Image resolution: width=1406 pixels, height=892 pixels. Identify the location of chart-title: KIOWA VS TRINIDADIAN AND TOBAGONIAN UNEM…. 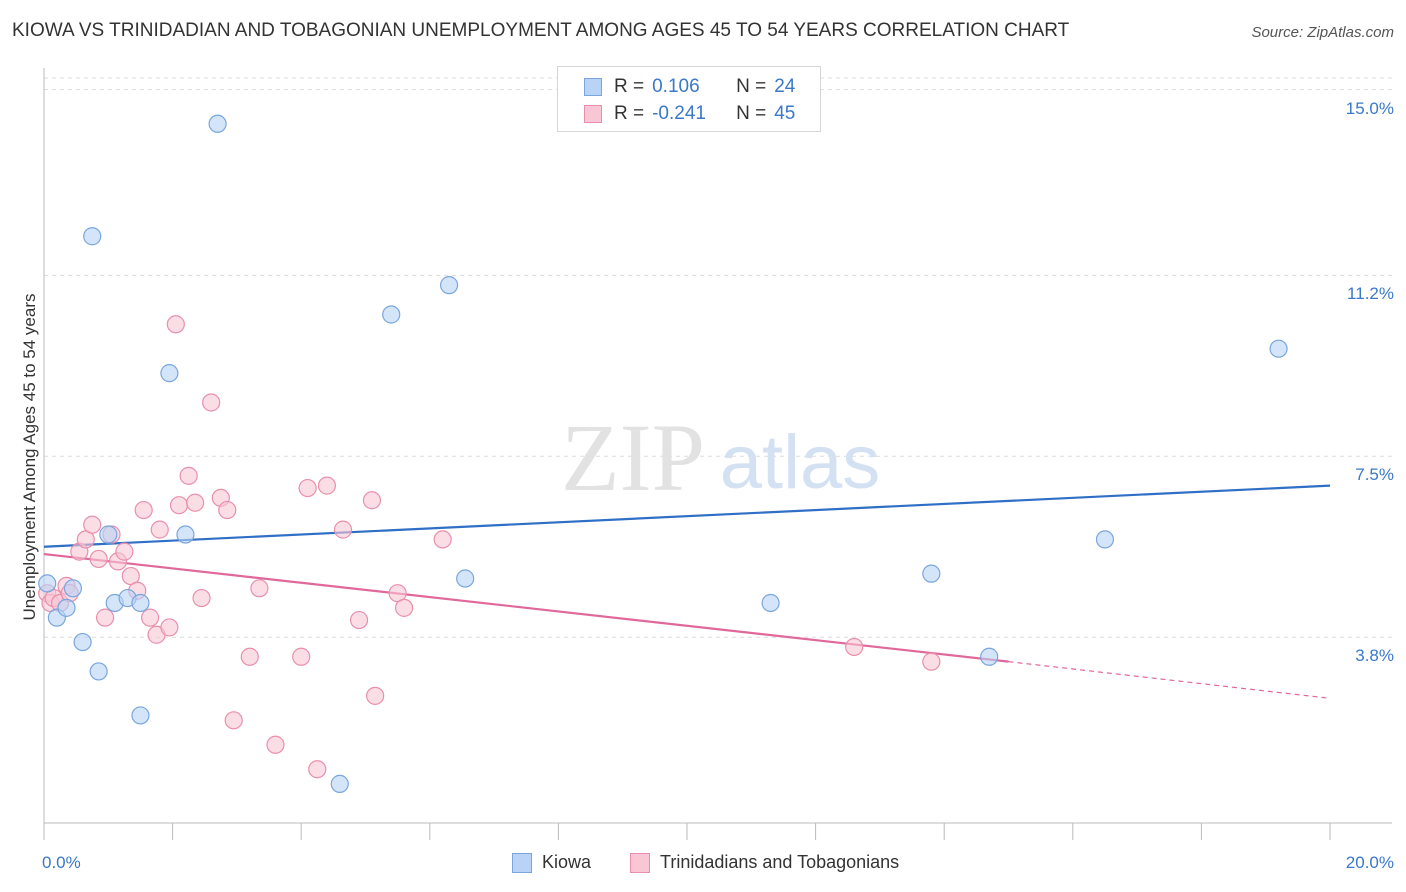
(541, 30).